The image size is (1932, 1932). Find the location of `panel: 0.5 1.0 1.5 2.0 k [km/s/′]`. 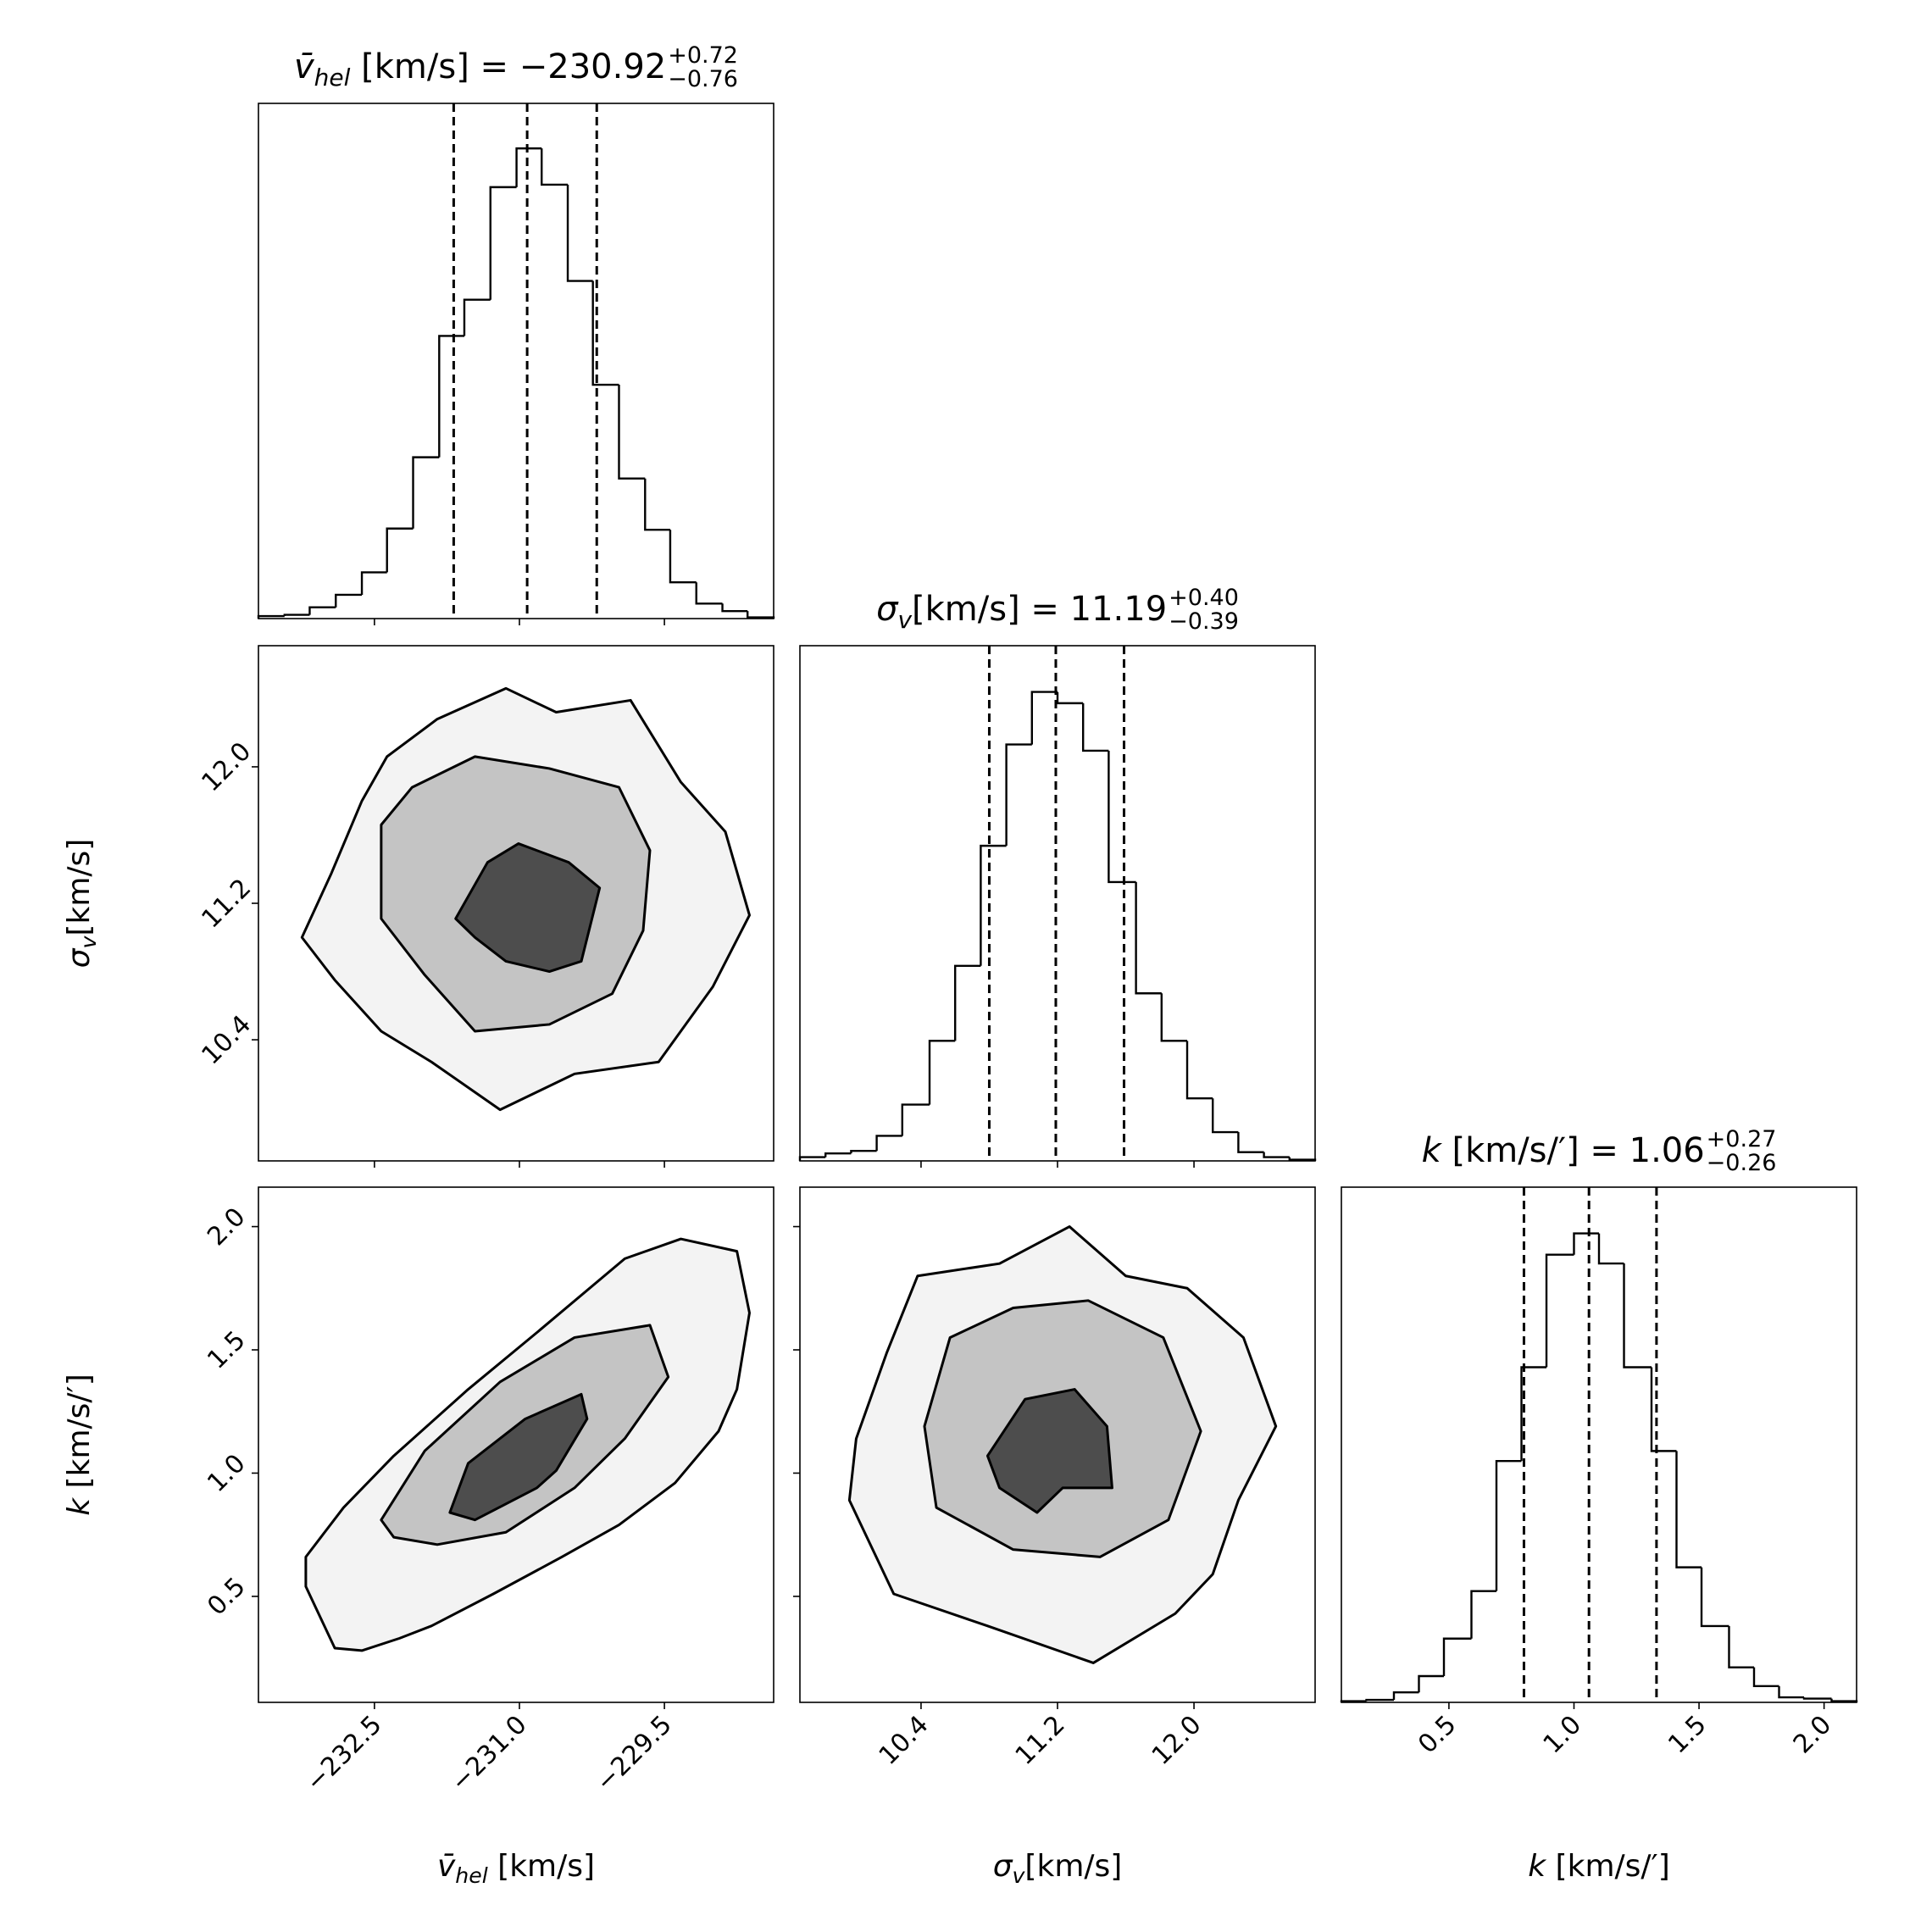

panel: 0.5 1.0 1.5 2.0 k [km/s/′] is located at coordinates (1599, 1535).